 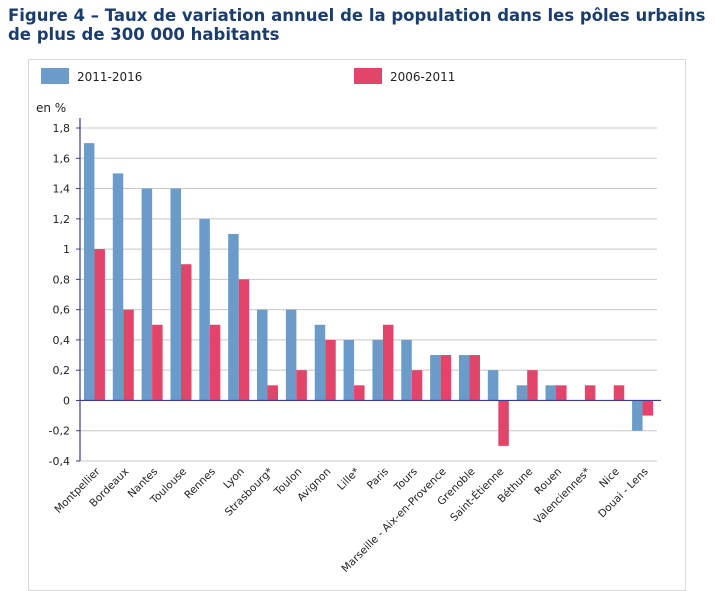 What do you see at coordinates (62, 219) in the screenshot?
I see `y-tick-label: 1,2` at bounding box center [62, 219].